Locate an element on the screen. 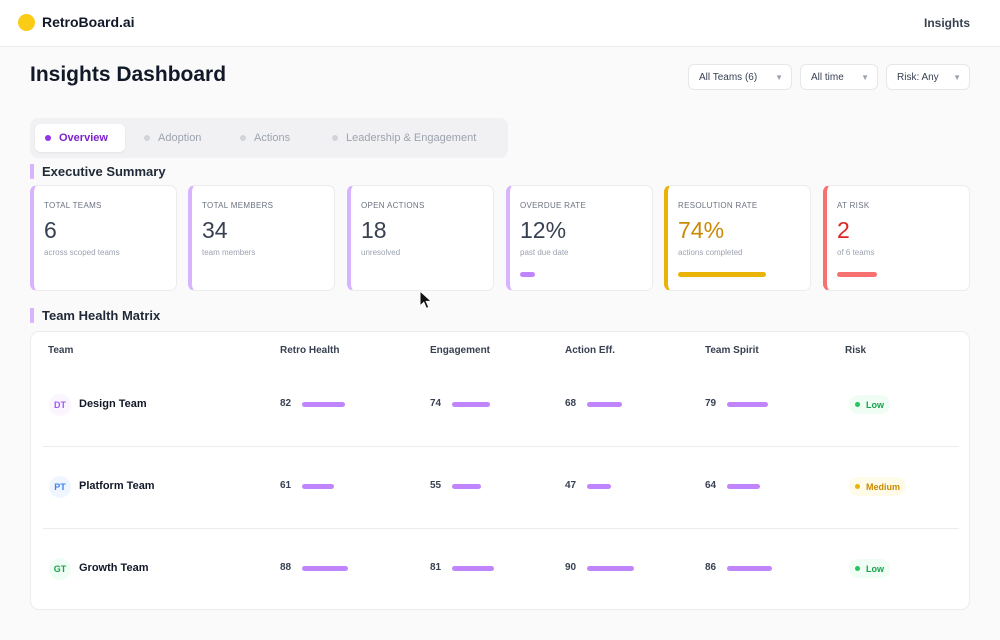  metric-value: 90 is located at coordinates (571, 567).